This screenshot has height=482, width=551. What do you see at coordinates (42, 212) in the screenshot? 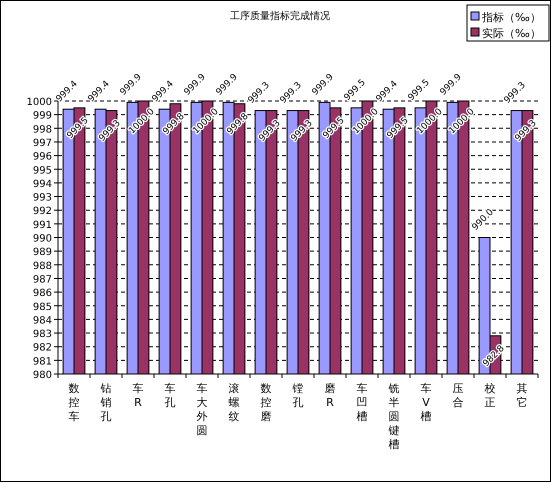
I see `y-tick-label: 992` at bounding box center [42, 212].